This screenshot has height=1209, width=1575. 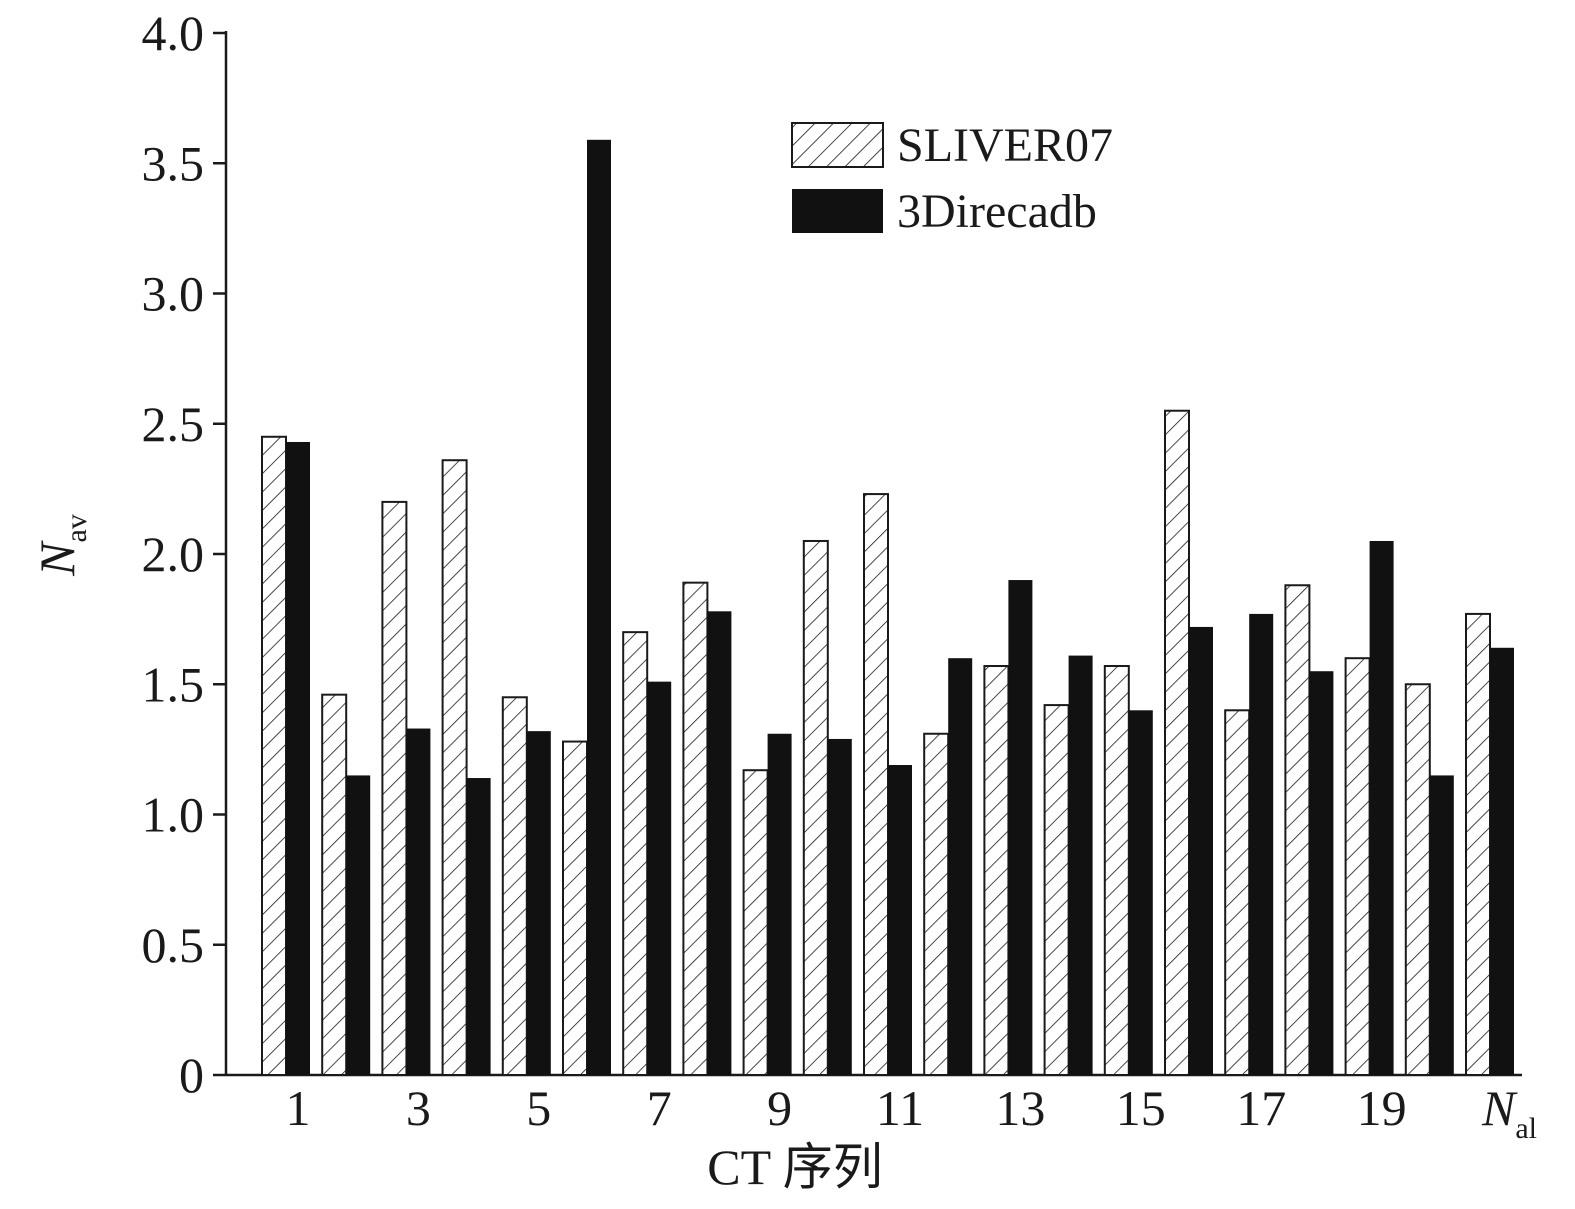 I want to click on x-tick-label: 17, so click(x=1261, y=1108).